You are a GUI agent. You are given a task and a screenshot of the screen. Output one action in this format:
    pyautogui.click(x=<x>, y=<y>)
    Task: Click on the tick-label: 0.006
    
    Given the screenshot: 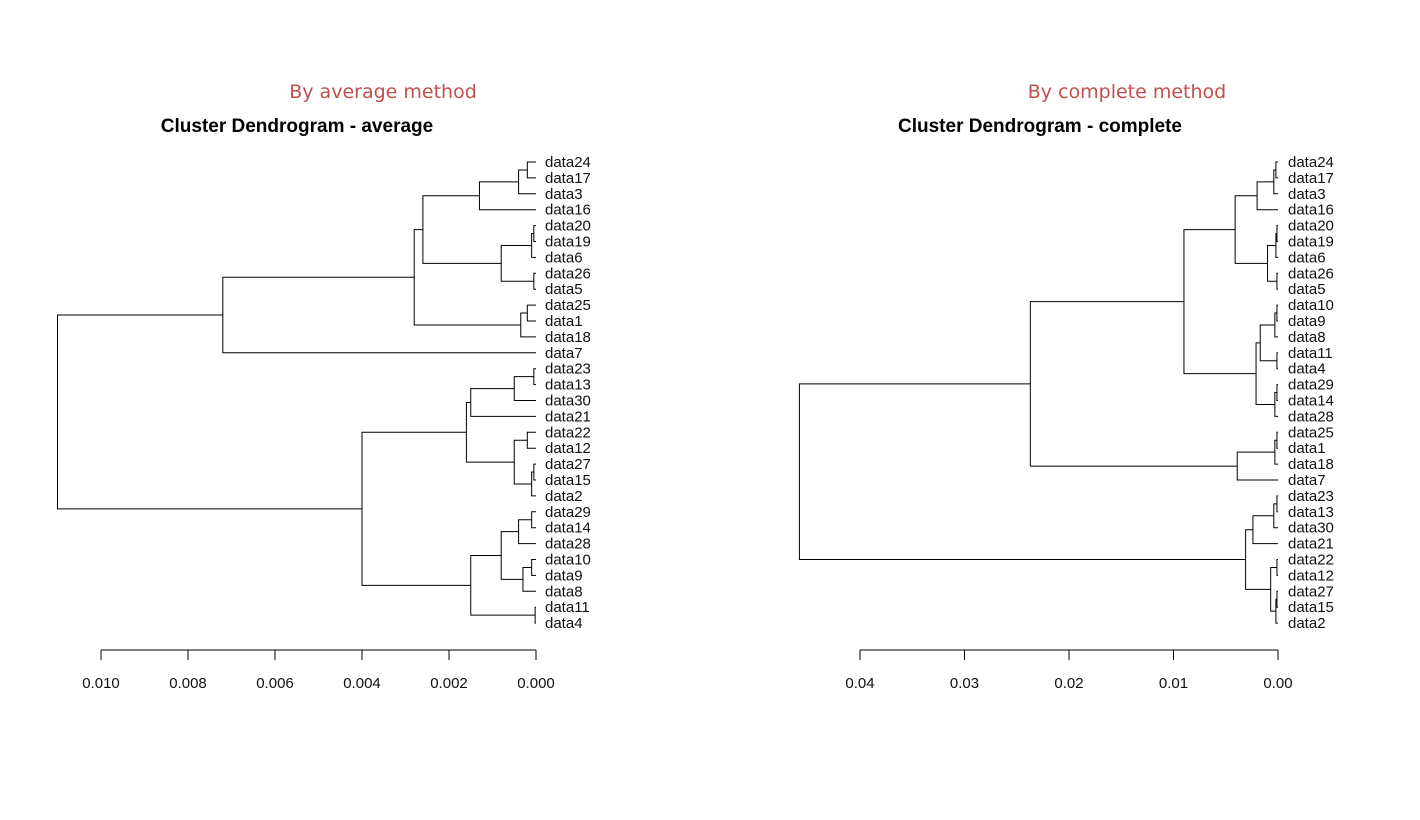 What is the action you would take?
    pyautogui.click(x=275, y=683)
    